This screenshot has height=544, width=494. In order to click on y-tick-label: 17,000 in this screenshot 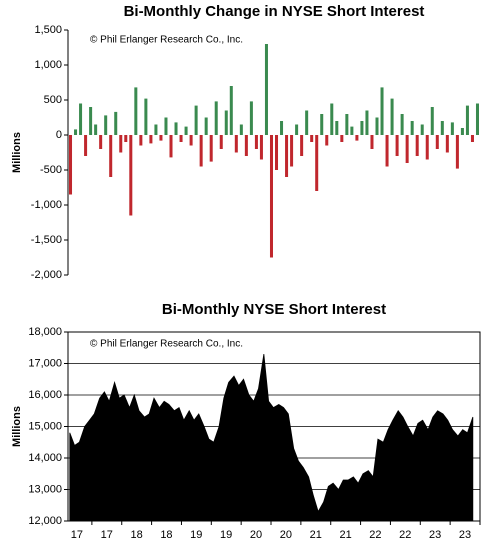, I will do `click(45, 363)`.